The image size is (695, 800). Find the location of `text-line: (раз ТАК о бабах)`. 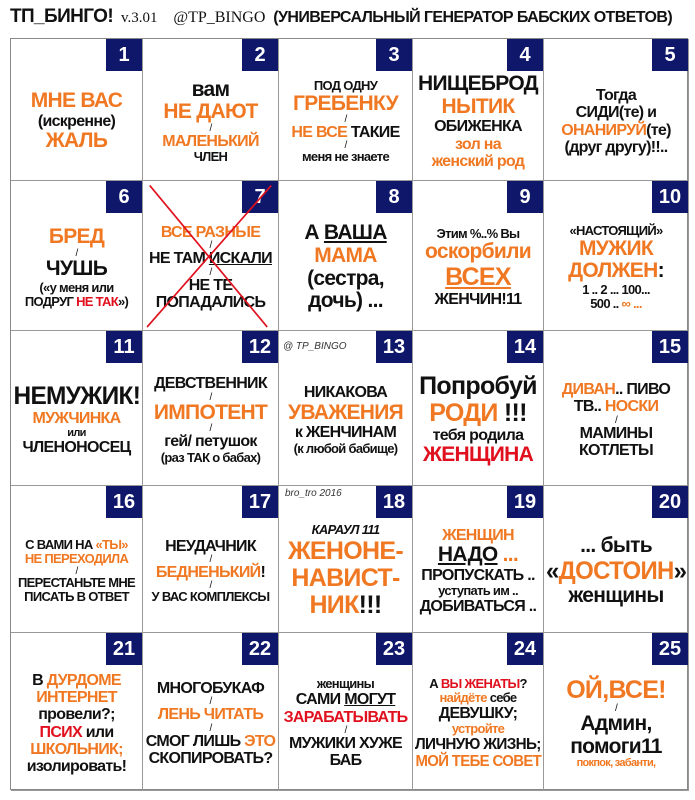

text-line: (раз ТАК о бабах) is located at coordinates (211, 457).